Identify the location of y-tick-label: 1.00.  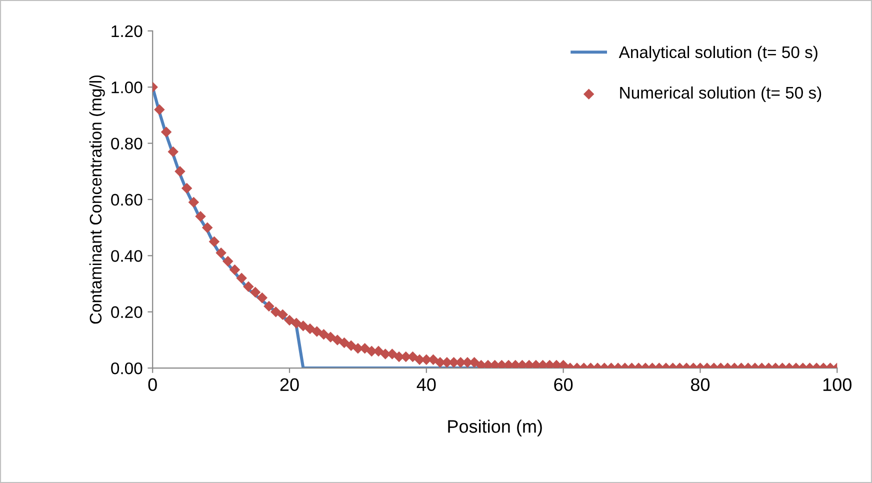
(127, 88).